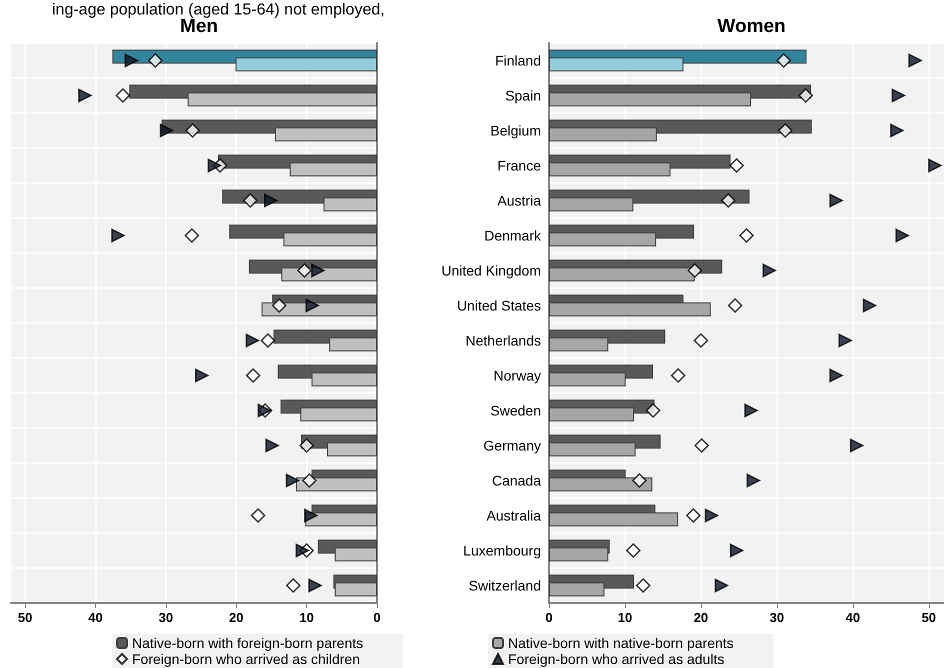 Image resolution: width=944 pixels, height=668 pixels. Describe the element at coordinates (518, 60) in the screenshot. I see `y-tick-label: Finland` at that location.